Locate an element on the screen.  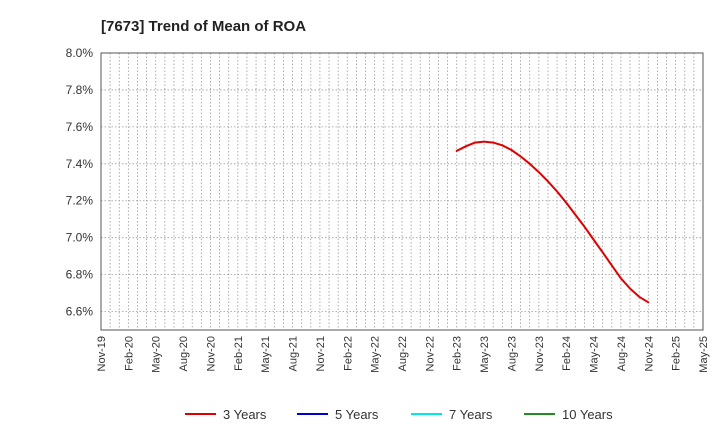
series-line-3-years is located at coordinates (552, 222).